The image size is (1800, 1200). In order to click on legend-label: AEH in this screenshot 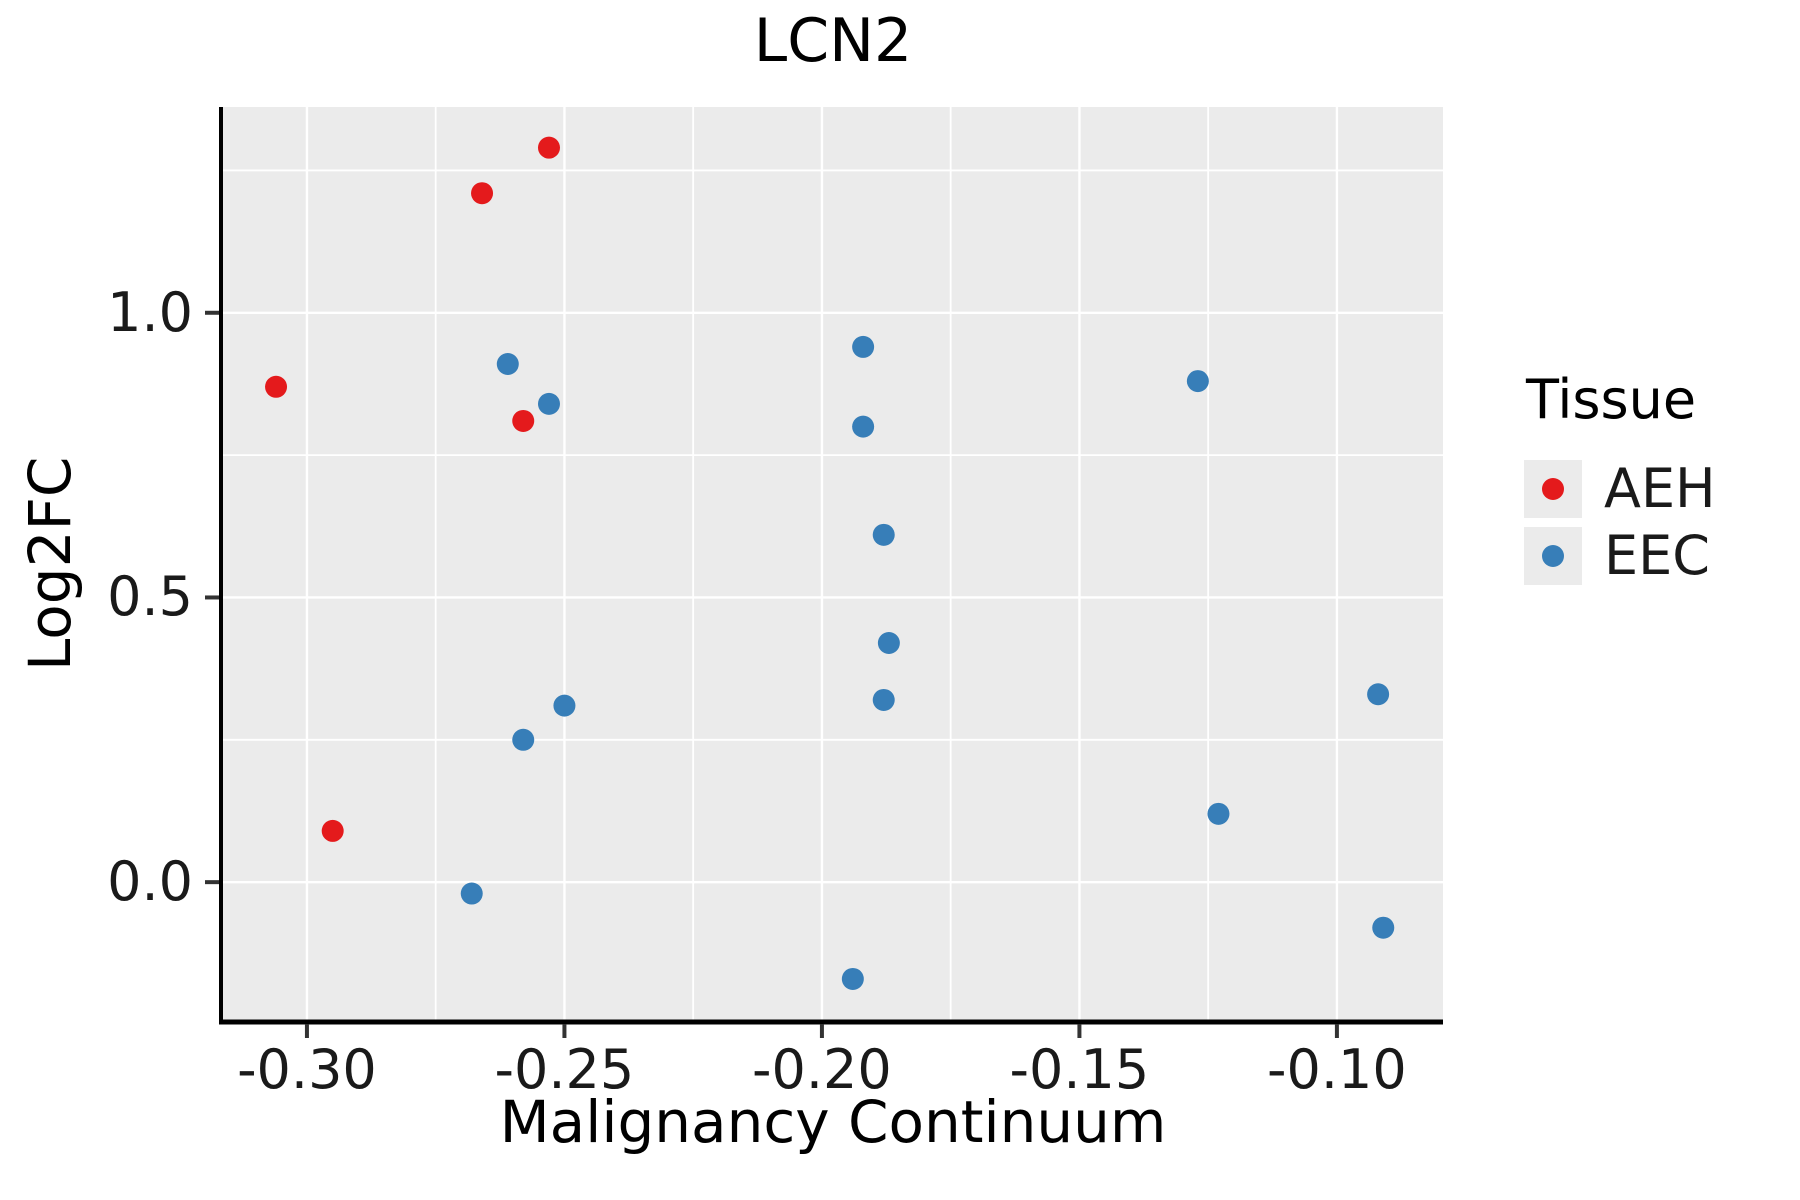, I will do `click(1660, 488)`.